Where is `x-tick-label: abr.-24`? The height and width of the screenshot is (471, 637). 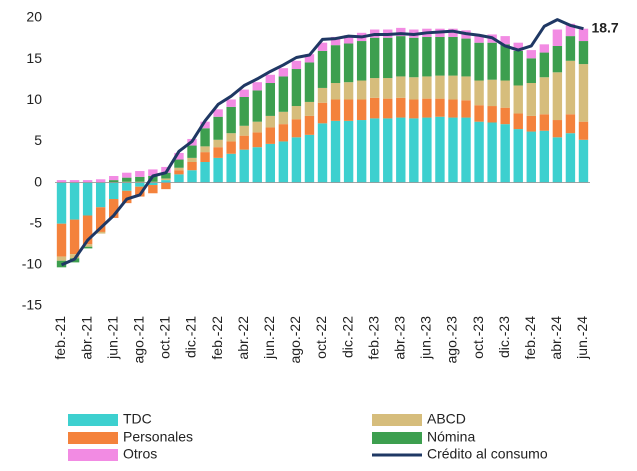
x-tick-label: abr.-24 is located at coordinates (556, 338).